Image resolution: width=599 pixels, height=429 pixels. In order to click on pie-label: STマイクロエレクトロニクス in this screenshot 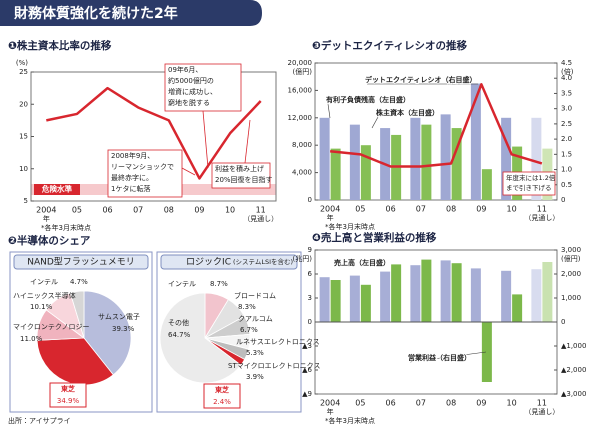, I will do `click(274, 366)`.